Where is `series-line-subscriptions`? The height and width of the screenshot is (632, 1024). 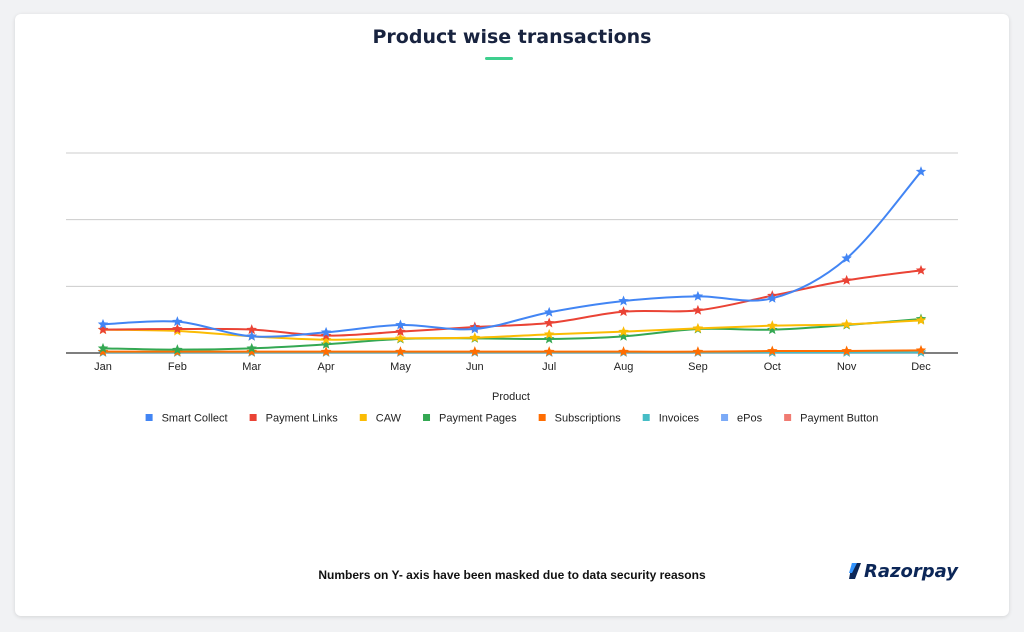
series-line-subscriptions is located at coordinates (512, 351).